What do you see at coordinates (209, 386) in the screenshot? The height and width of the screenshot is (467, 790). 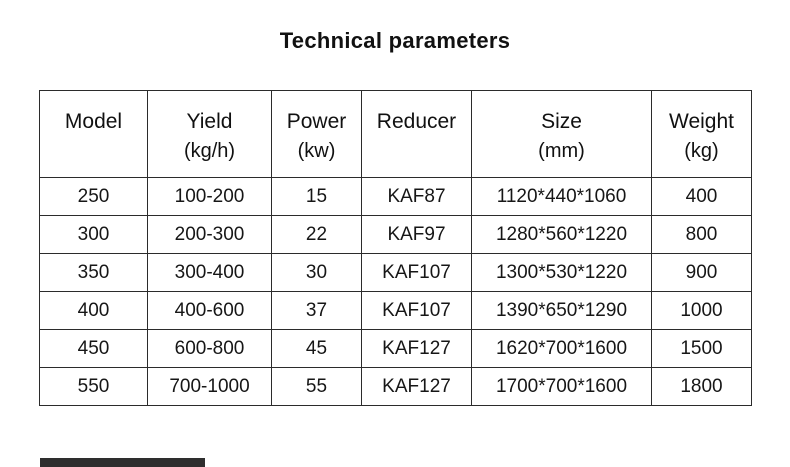 I see `cell-yield: 700-1000` at bounding box center [209, 386].